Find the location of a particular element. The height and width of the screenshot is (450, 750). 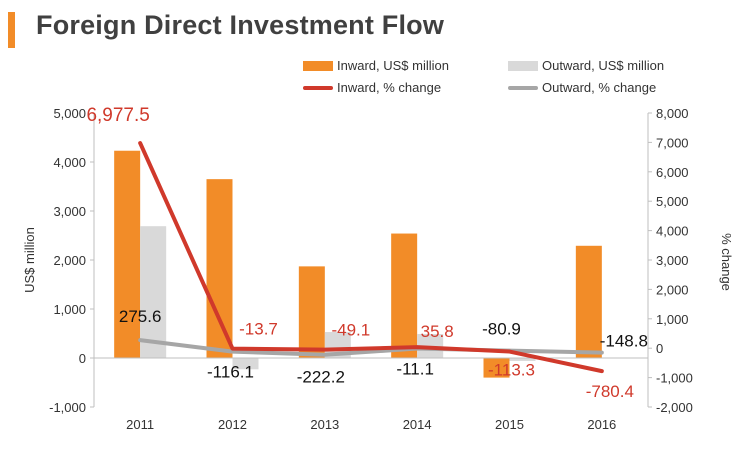

y2-tick-label: 1,000 is located at coordinates (672, 319).